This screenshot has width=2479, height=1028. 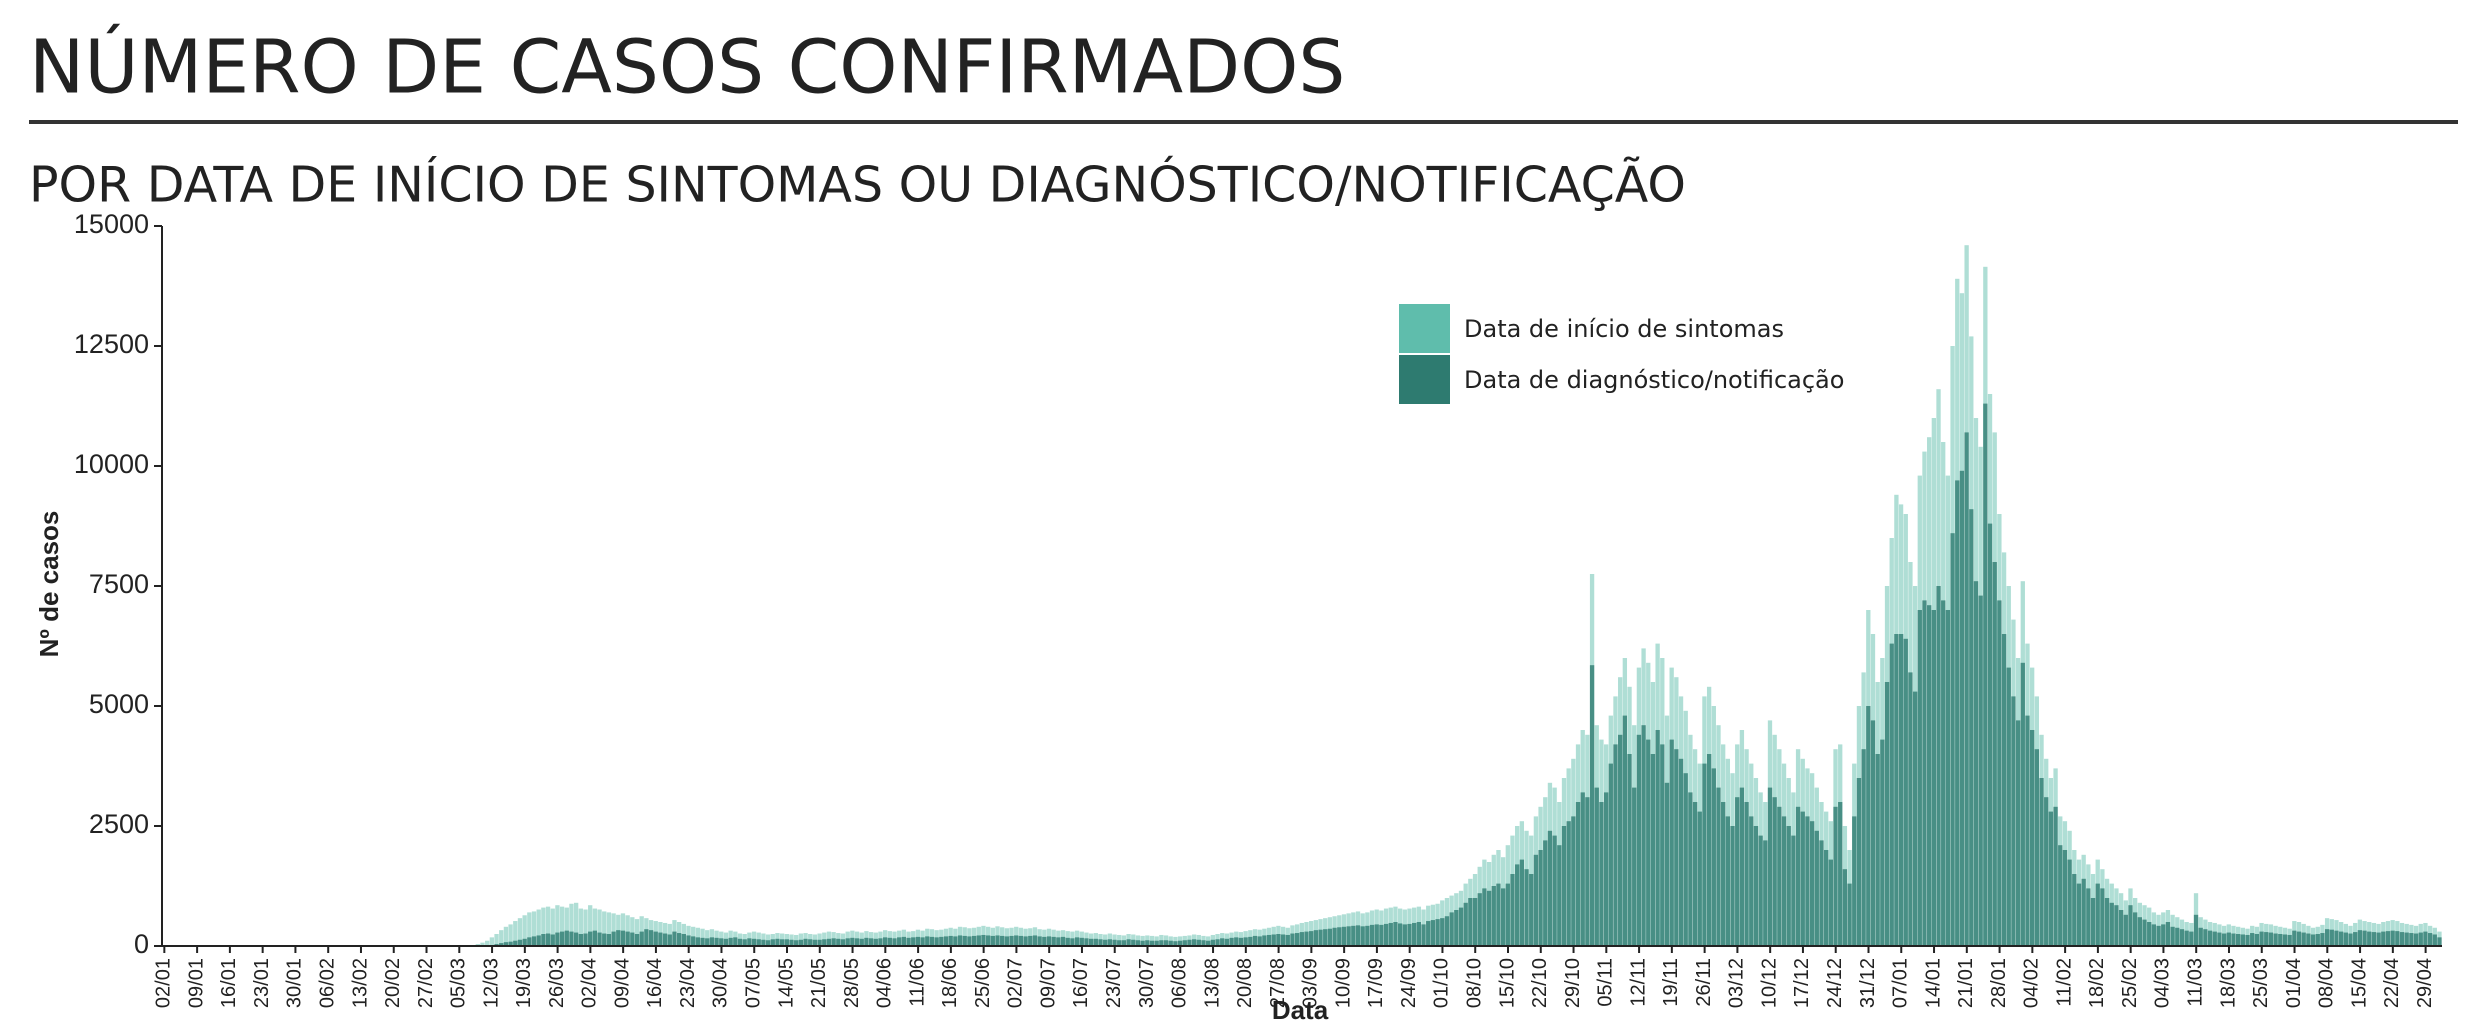 What do you see at coordinates (950, 983) in the screenshot?
I see `x-tick-label: 18/06` at bounding box center [950, 983].